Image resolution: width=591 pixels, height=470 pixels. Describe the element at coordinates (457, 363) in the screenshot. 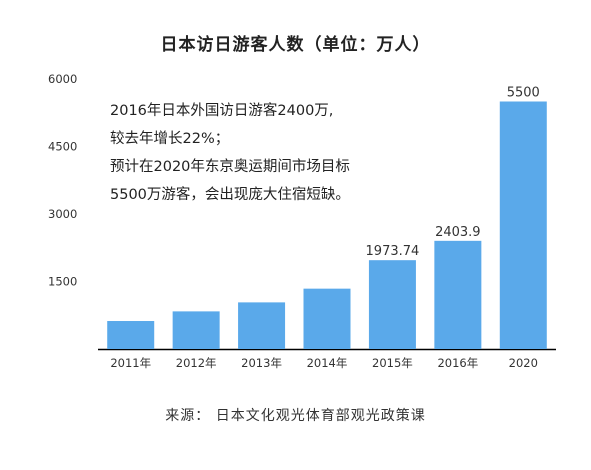

I see `x-tick-label: 2016年` at that location.